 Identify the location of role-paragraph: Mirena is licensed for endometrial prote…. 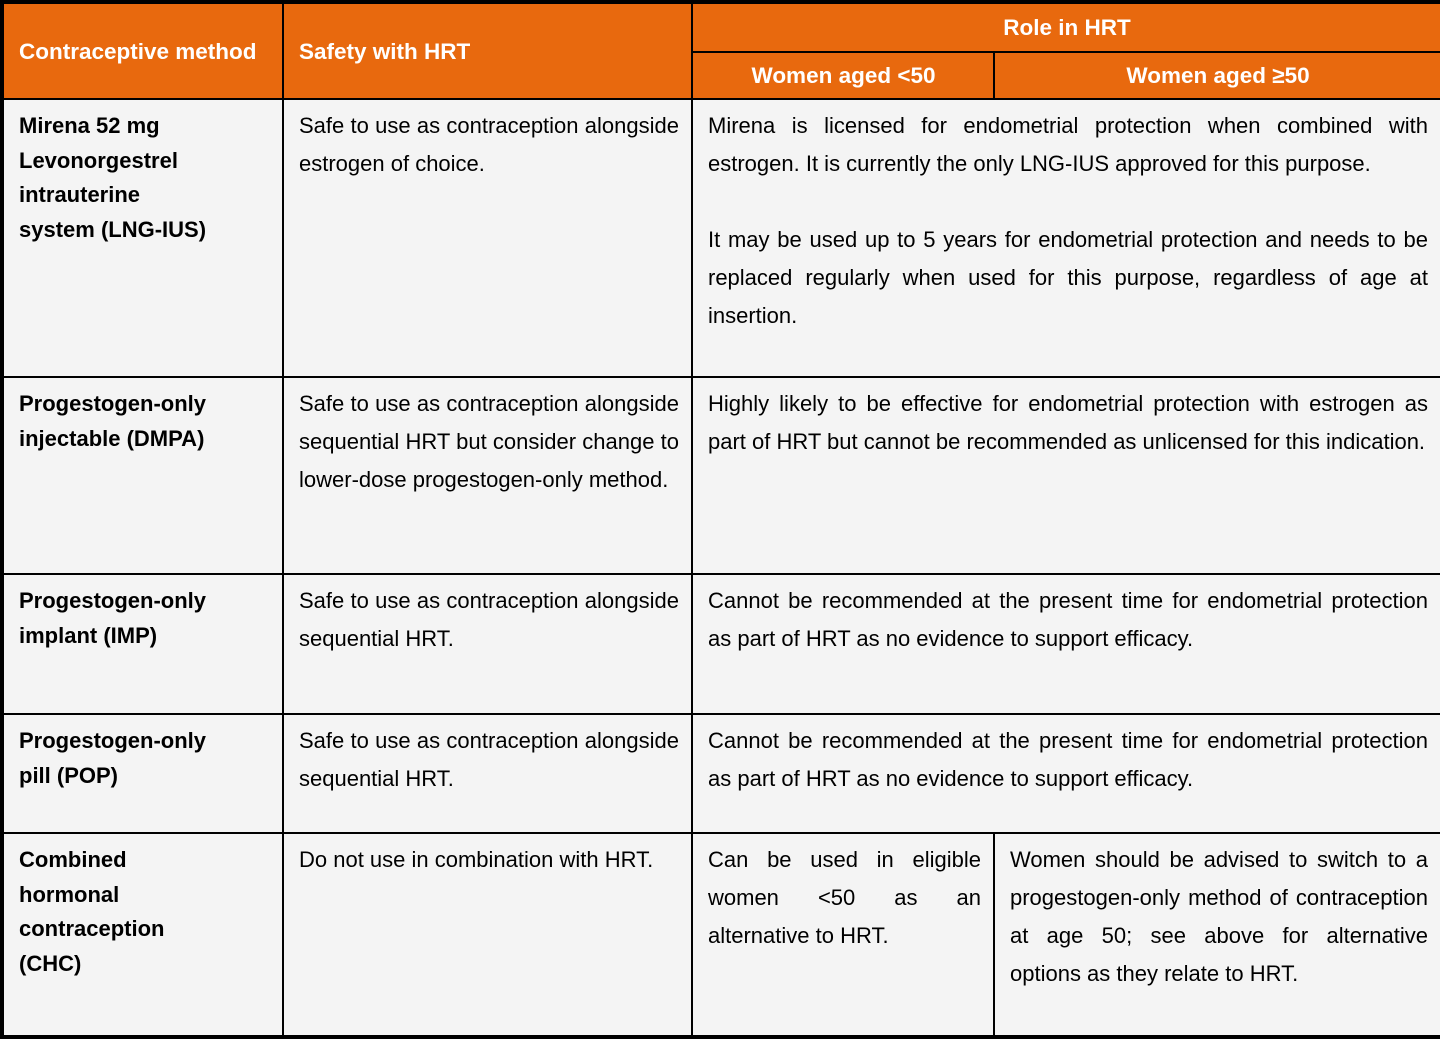
(1068, 144).